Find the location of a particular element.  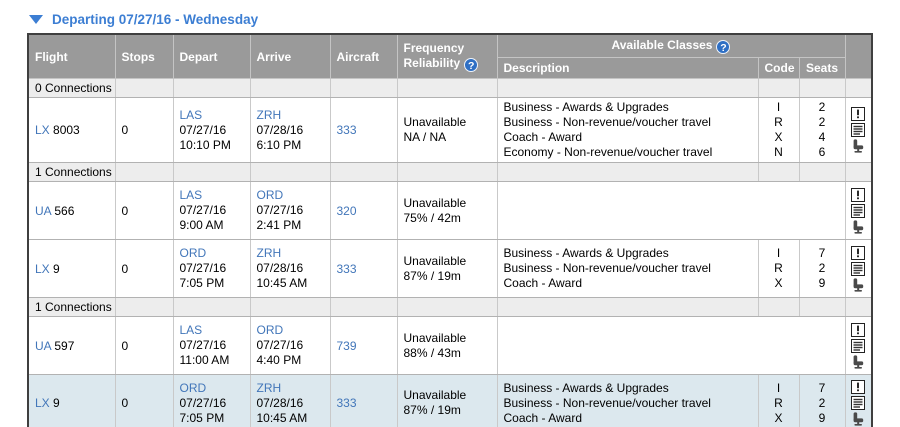

col-header-description: Description is located at coordinates (627, 68).